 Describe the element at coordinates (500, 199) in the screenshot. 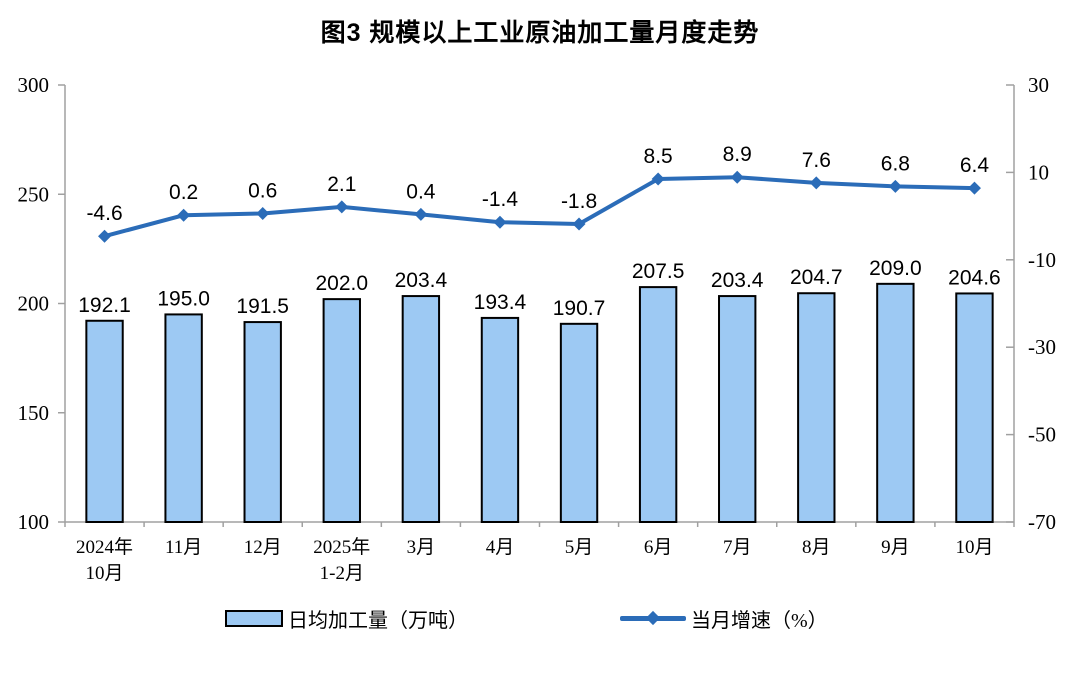

I see `line-value-label: -1.4` at that location.